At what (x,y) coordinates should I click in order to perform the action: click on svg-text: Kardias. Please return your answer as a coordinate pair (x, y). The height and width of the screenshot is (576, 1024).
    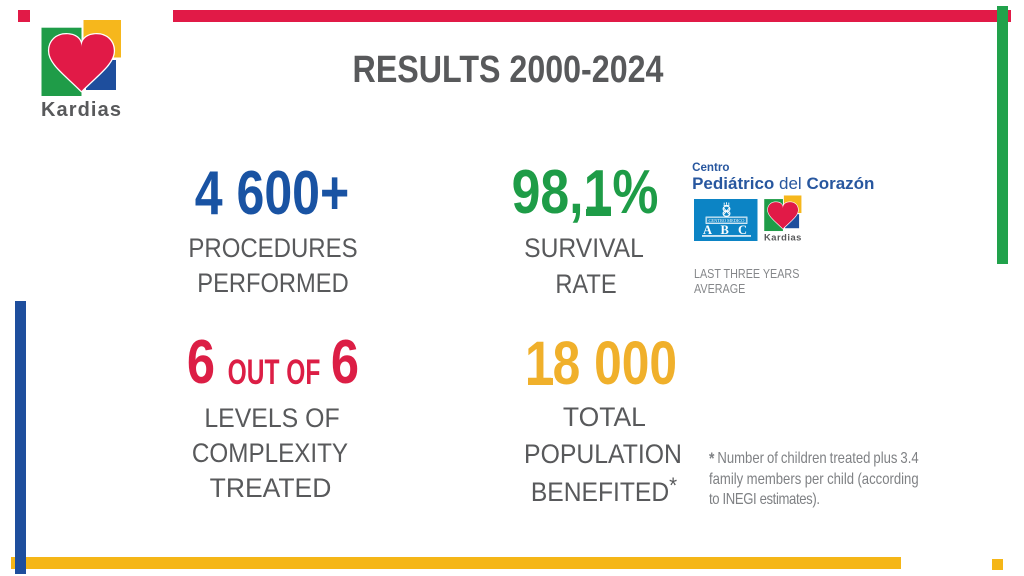
    Looking at the image, I should click on (81, 109).